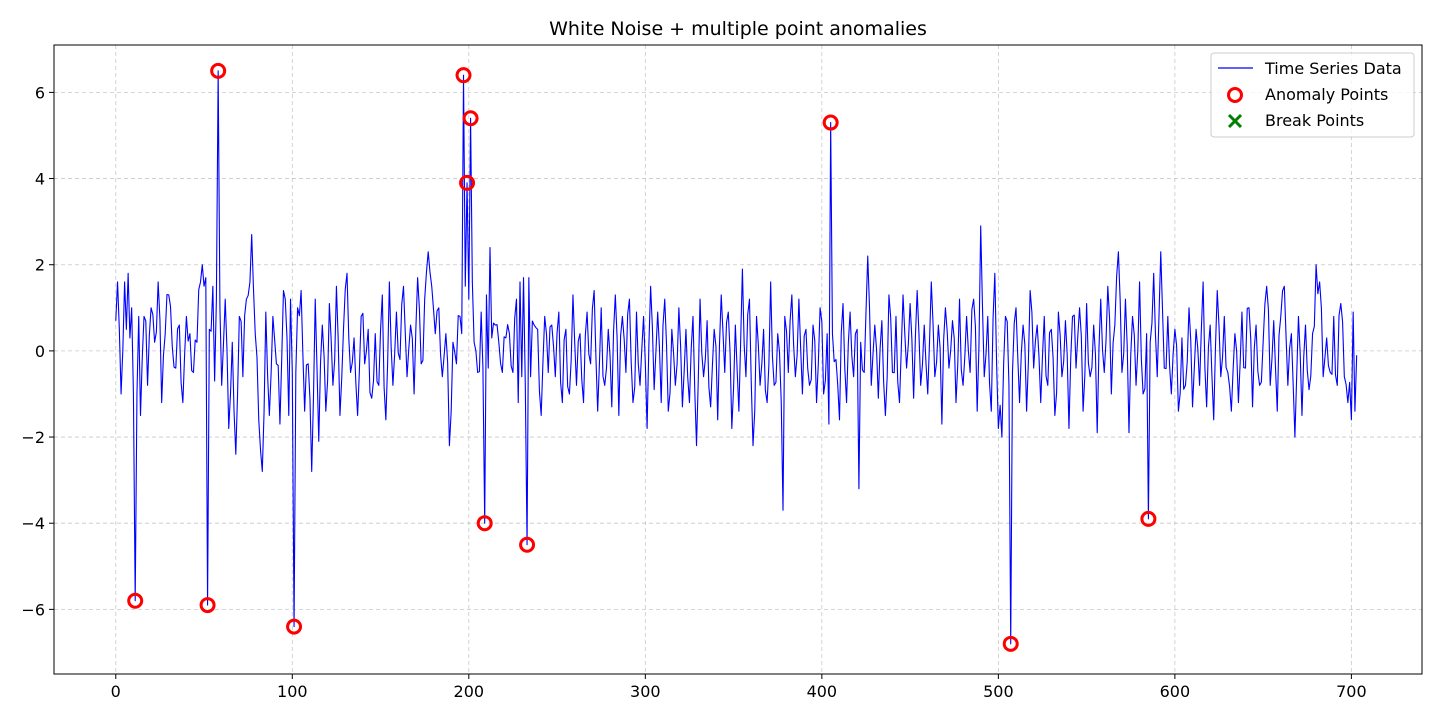 The width and height of the screenshot is (1440, 720). I want to click on legend-box, so click(1312, 95).